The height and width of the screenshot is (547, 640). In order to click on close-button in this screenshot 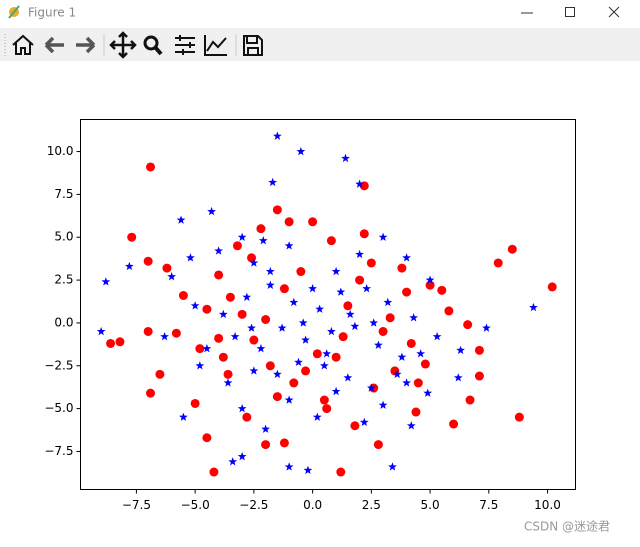, I will do `click(614, 12)`.